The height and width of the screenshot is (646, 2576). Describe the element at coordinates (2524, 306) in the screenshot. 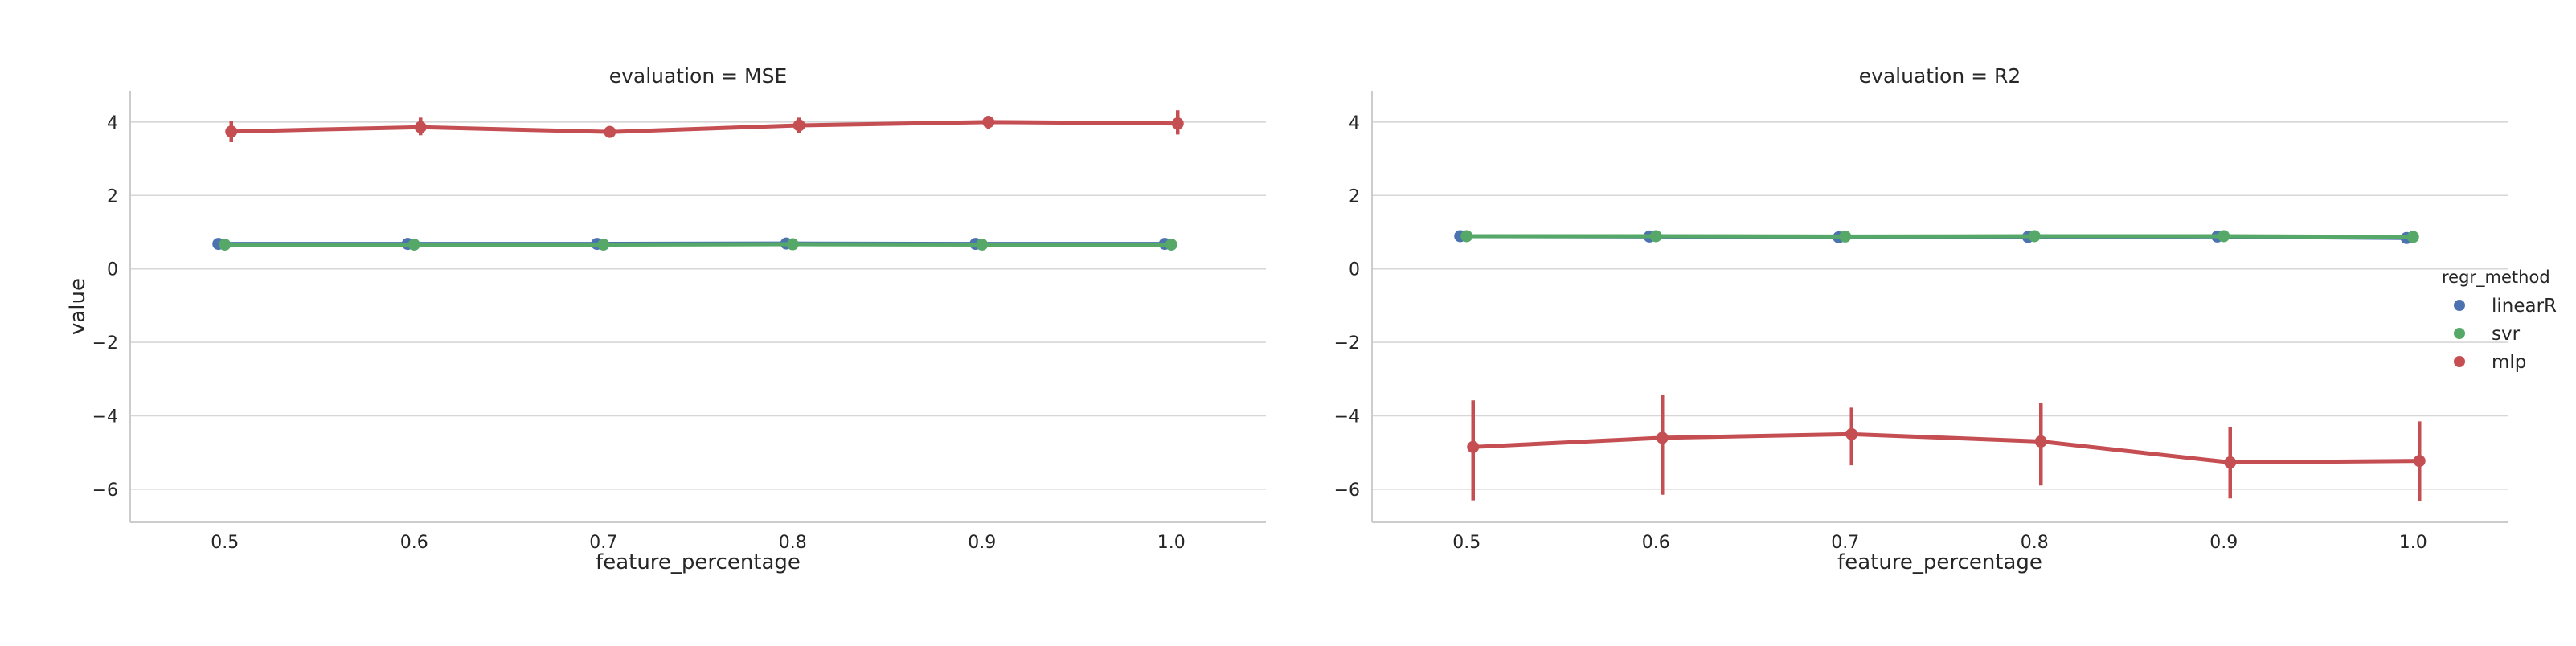

I see `legend-label: linearR` at that location.